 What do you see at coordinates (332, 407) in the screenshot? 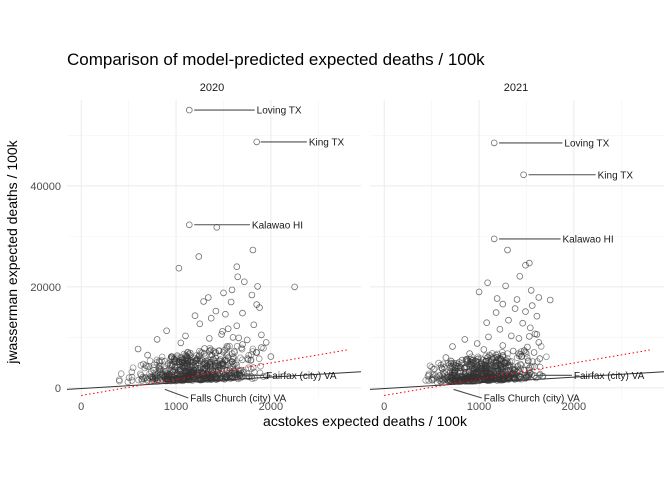
I see `x-axis-ticks: 0 1000 2000 0 1000 2000` at bounding box center [332, 407].